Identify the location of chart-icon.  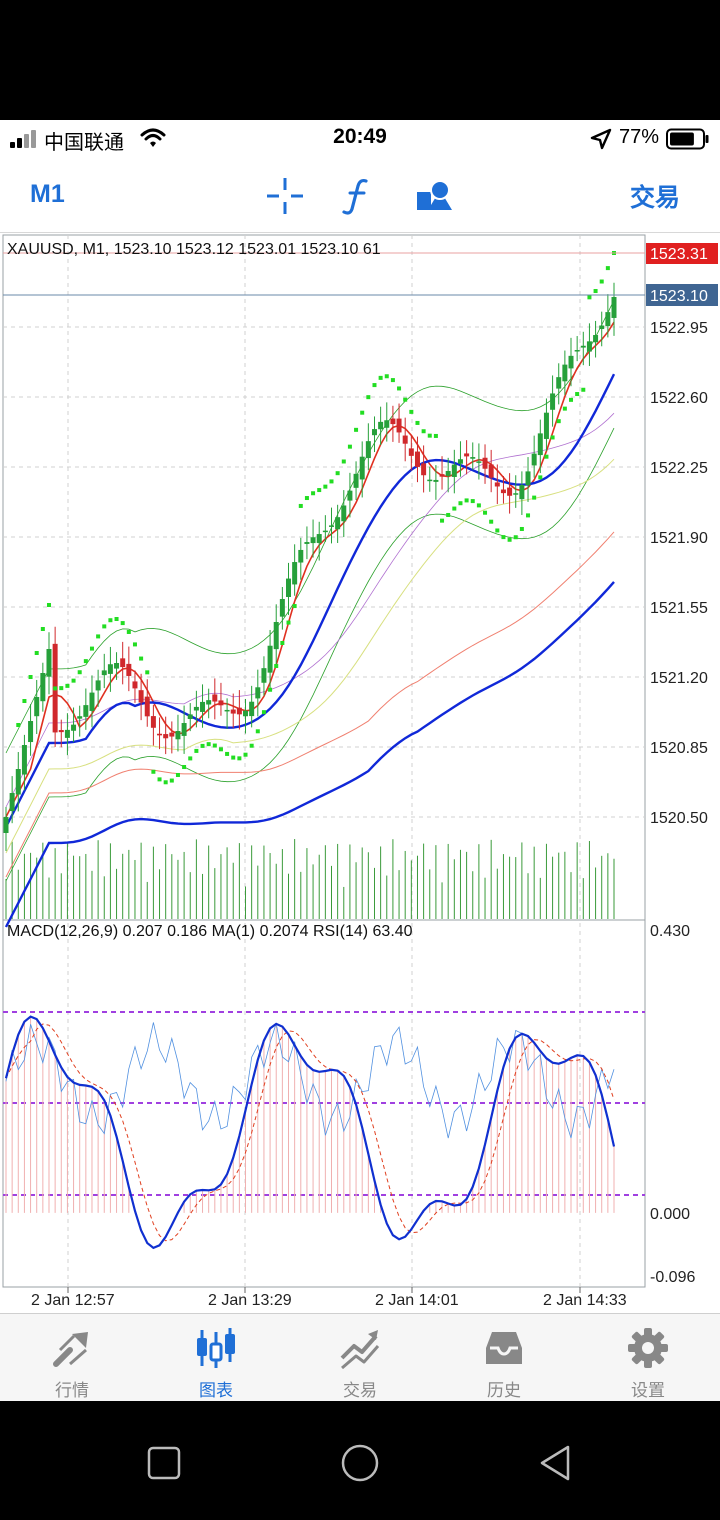
(216, 1348).